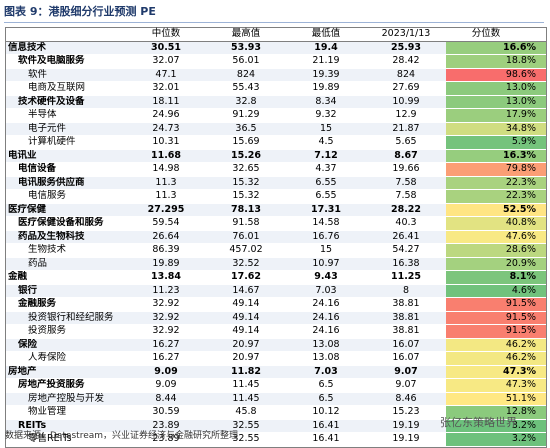  What do you see at coordinates (406, 209) in the screenshot?
I see `cell: 28.22` at bounding box center [406, 209].